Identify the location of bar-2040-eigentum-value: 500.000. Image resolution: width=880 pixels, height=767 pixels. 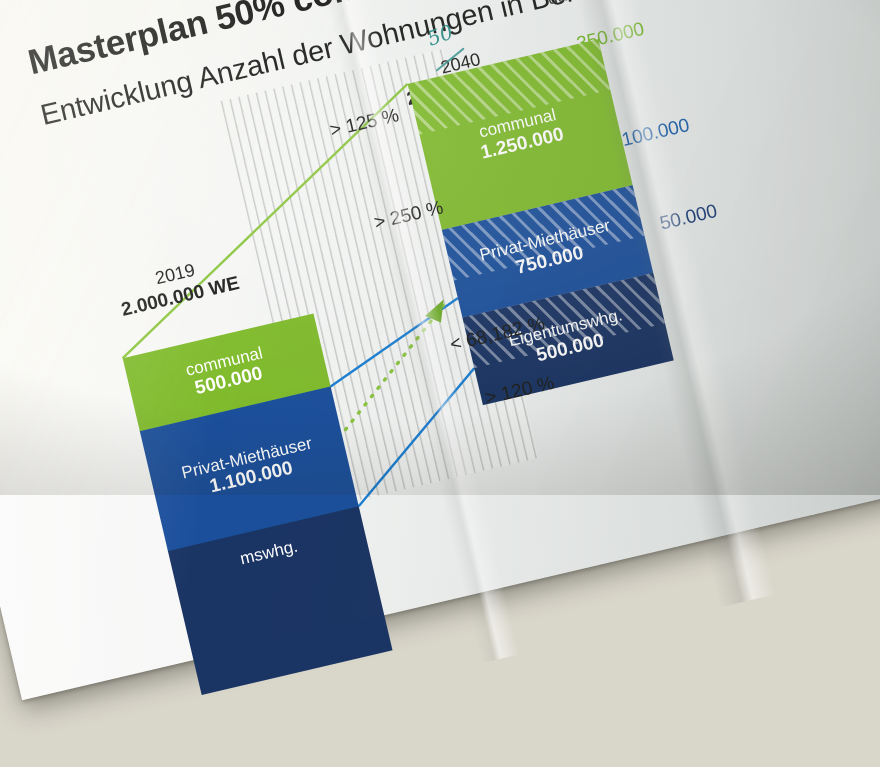
(570, 347).